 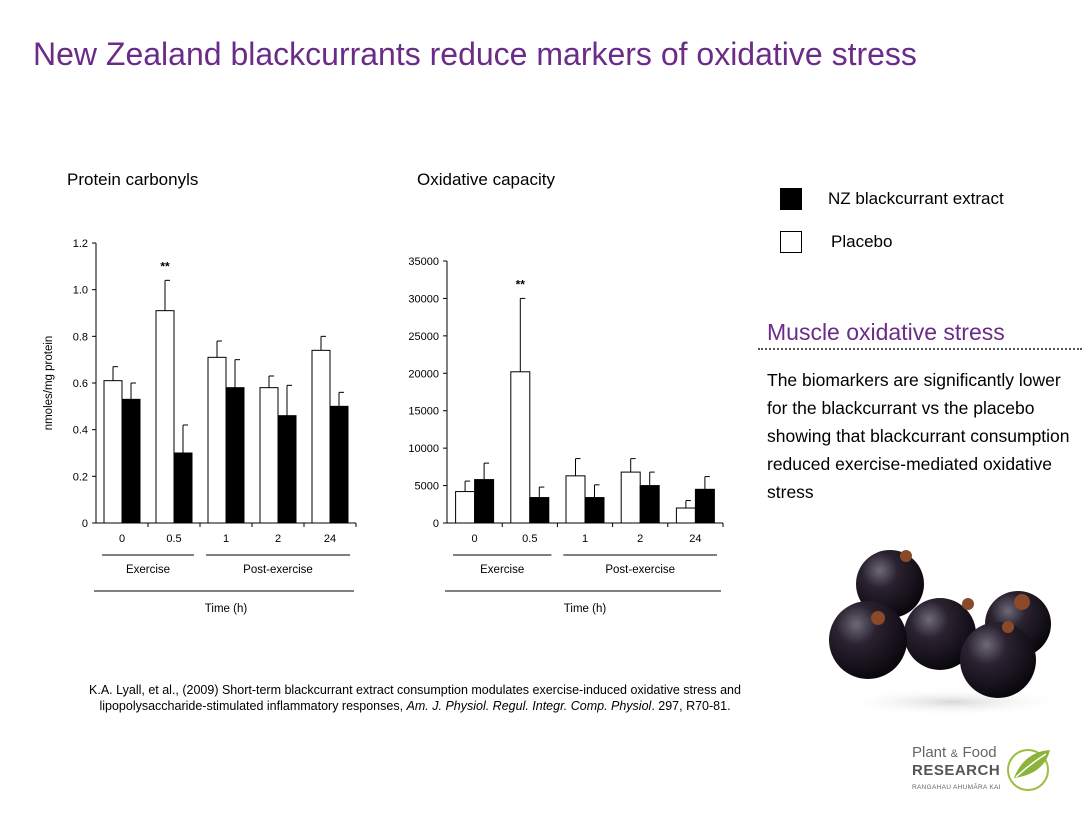 What do you see at coordinates (80, 337) in the screenshot?
I see `y-tick-label: 0.8` at bounding box center [80, 337].